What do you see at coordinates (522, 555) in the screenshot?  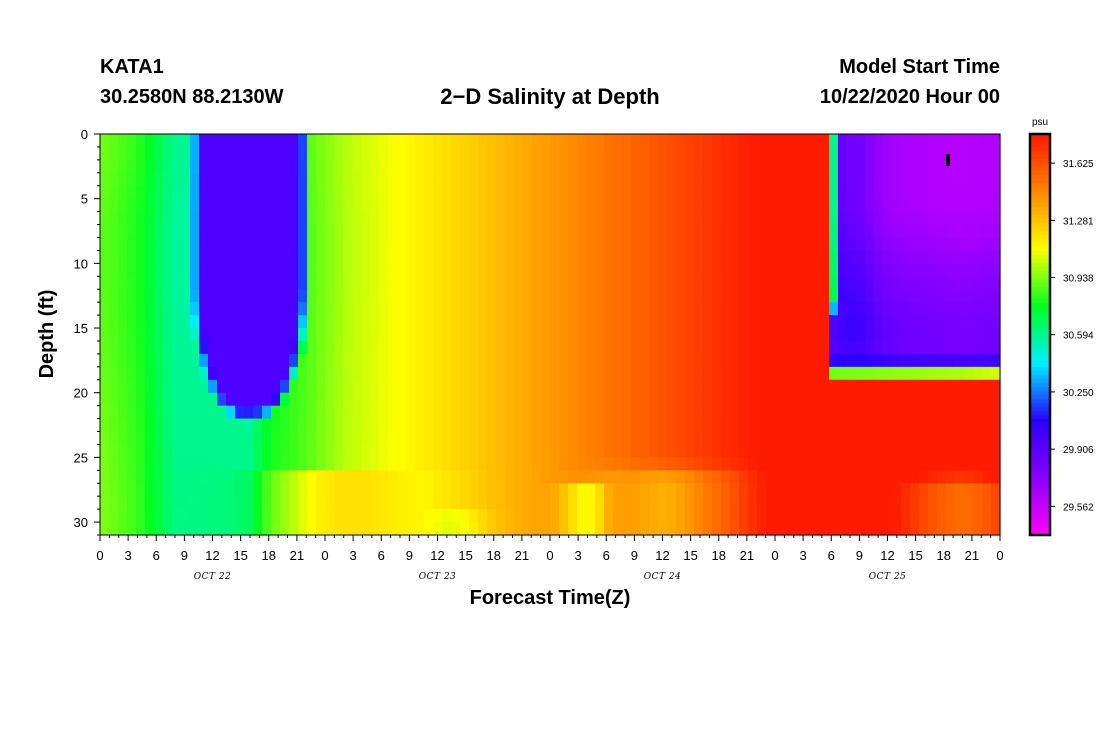 I see `x-tick-label: 21` at bounding box center [522, 555].